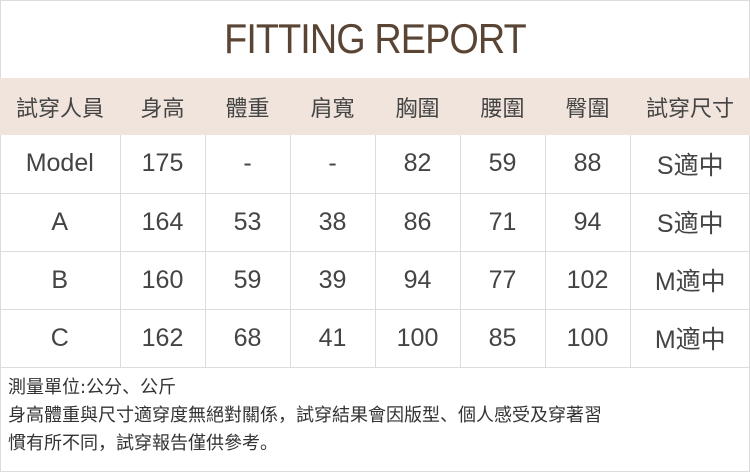 Image resolution: width=750 pixels, height=472 pixels. I want to click on disclaimer-line: 身高體重與尺寸適穿度無絕對關係，試穿結果會因版型、個人感受及穿著習, so click(305, 415).